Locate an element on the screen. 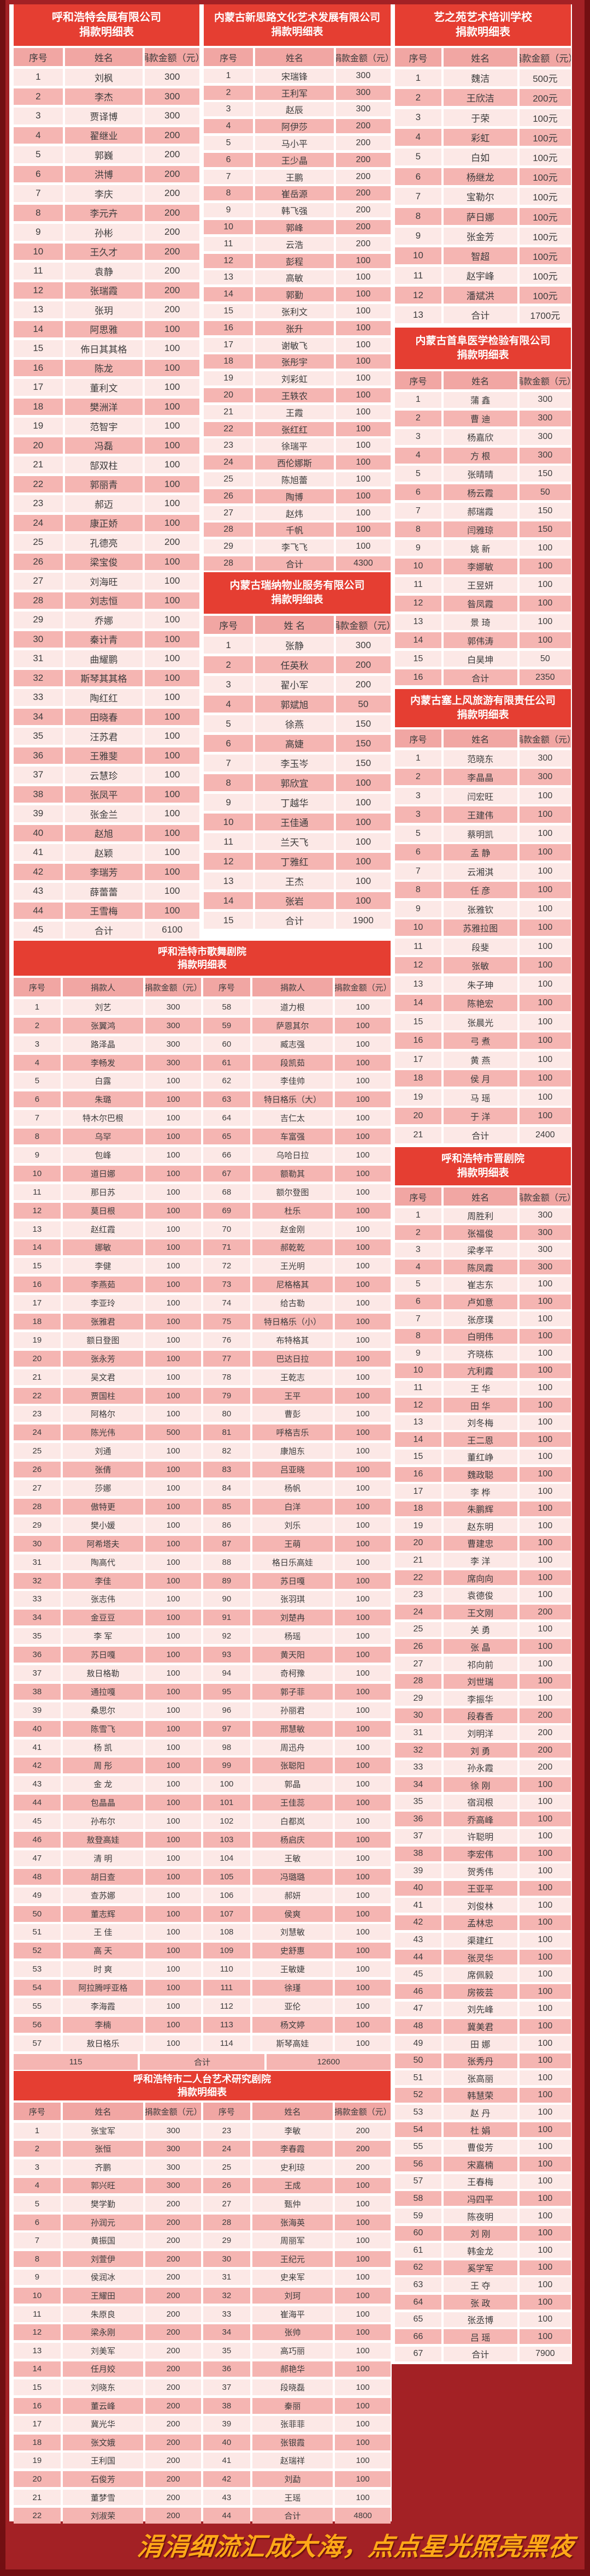 This screenshot has width=590, height=2576. cell-name: 袁德俊 is located at coordinates (480, 1594).